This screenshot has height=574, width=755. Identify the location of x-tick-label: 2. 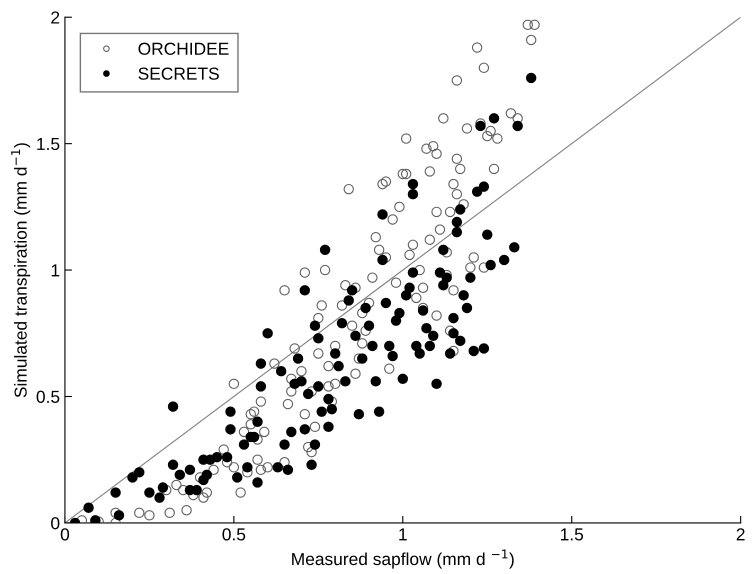
(740, 534).